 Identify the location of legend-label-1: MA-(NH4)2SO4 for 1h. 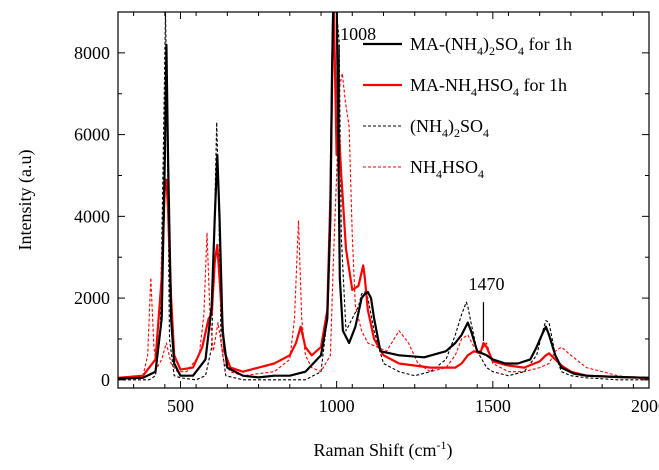
(491, 46).